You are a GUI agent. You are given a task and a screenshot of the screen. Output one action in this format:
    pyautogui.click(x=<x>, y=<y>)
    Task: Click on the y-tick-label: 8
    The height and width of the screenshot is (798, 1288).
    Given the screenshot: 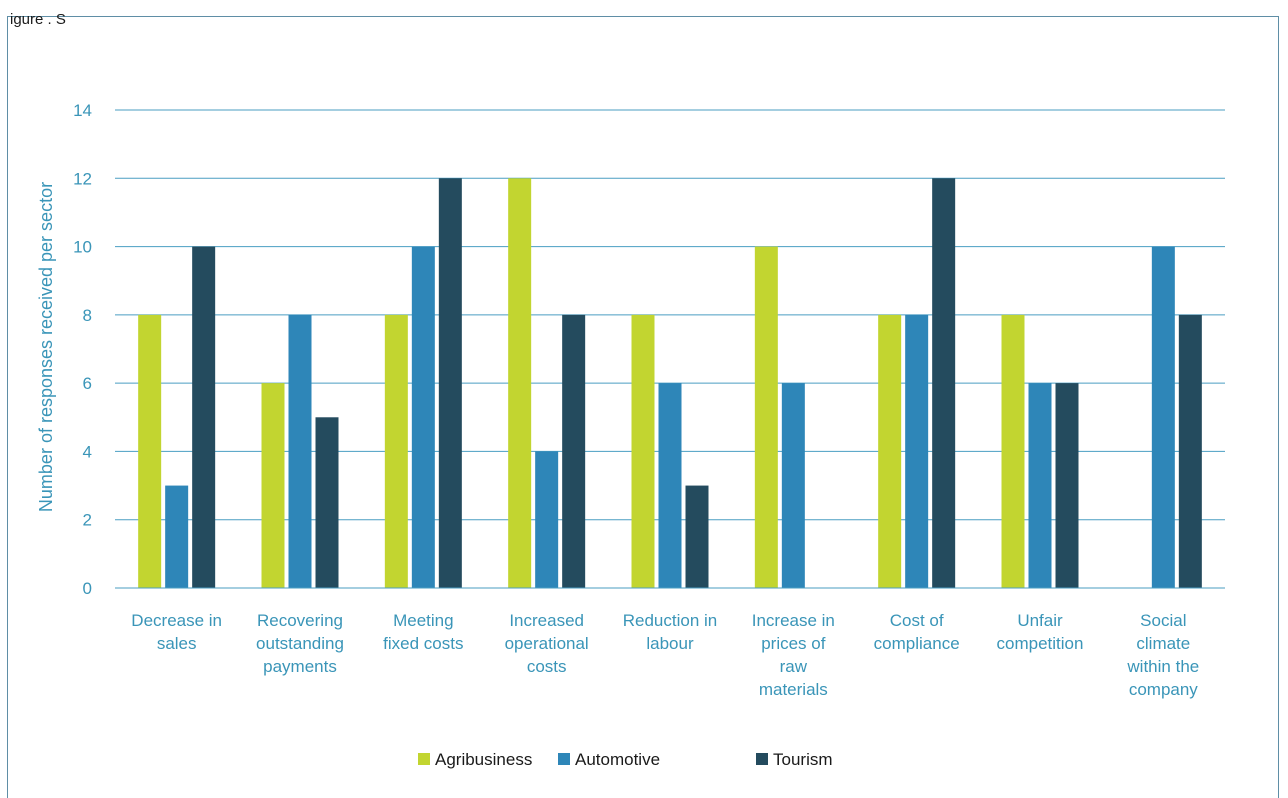 What is the action you would take?
    pyautogui.click(x=87, y=315)
    